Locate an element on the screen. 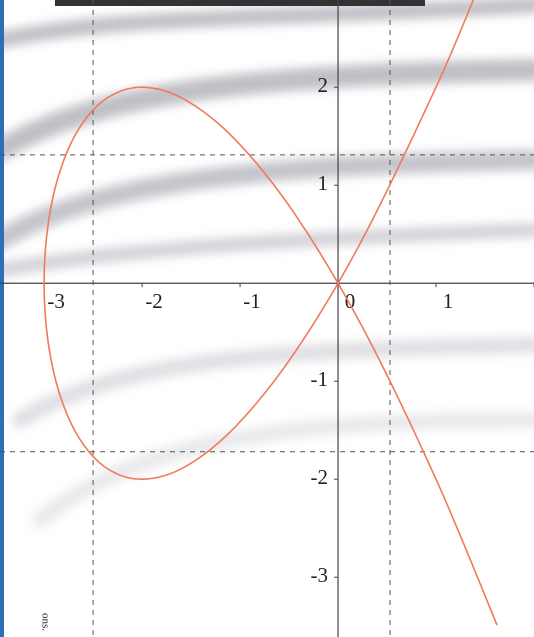 Image resolution: width=534 pixels, height=637 pixels. x-tick-label: -3 is located at coordinates (56, 301).